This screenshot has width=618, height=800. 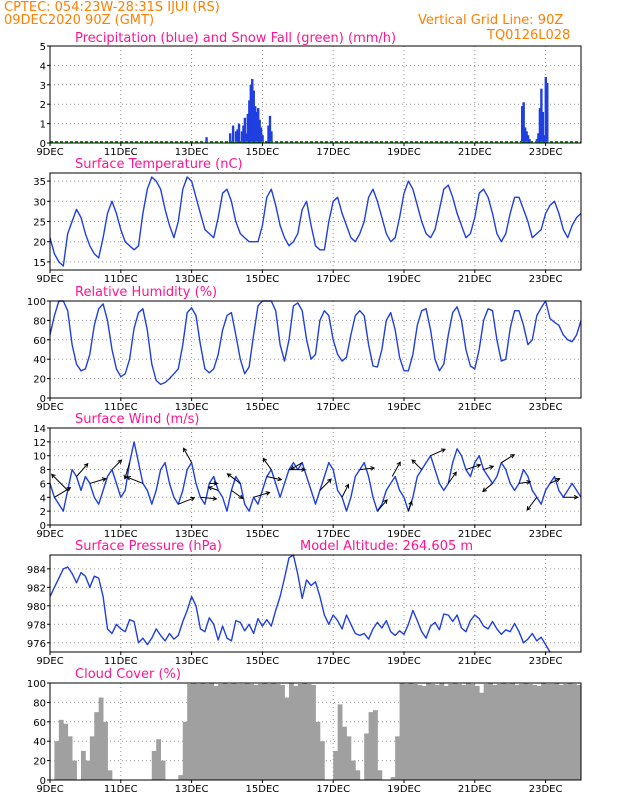 I want to click on panel-annotation-pressure: Model Altitude: 264.605 m, so click(x=386, y=546).